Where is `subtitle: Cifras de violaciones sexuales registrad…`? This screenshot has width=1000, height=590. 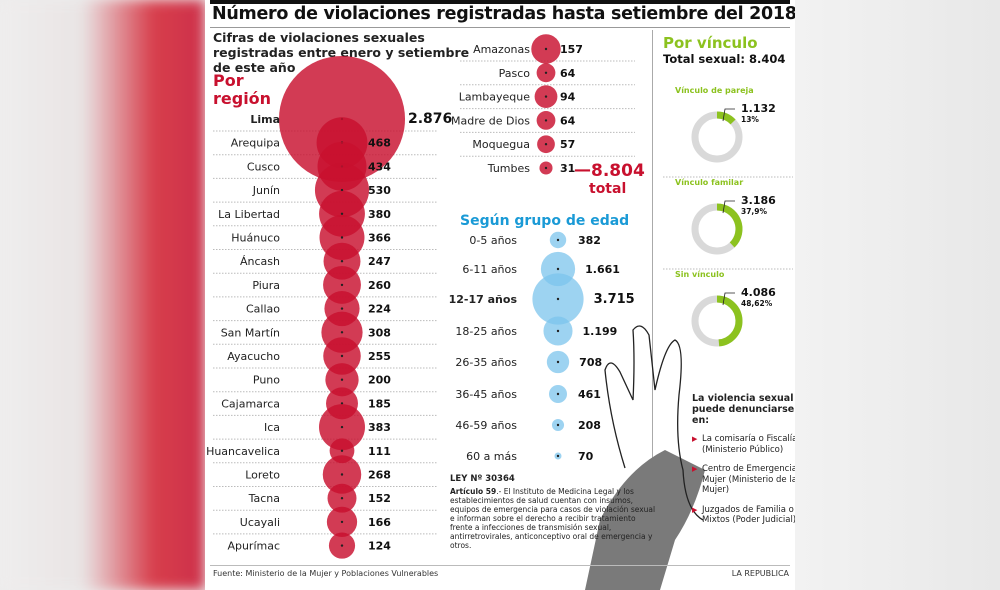
subtitle: Cifras de violaciones sexuales registrad… is located at coordinates (341, 52).